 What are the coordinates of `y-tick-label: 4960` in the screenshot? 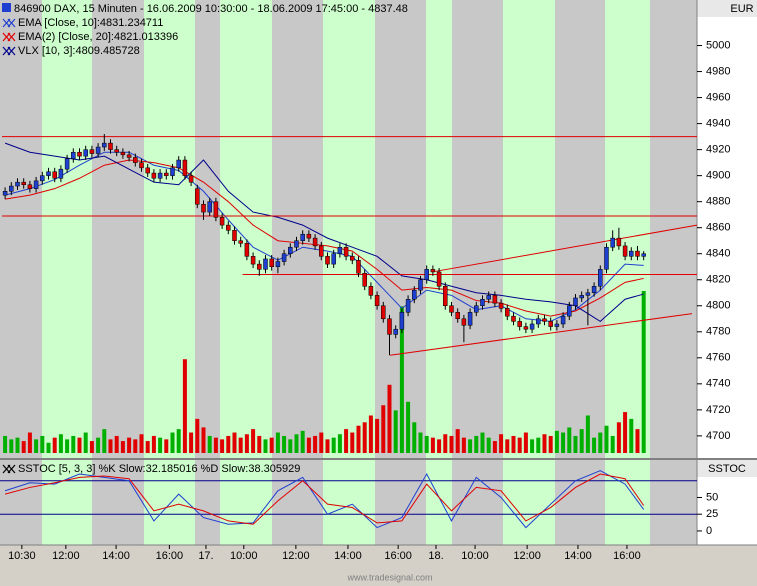 It's located at (718, 97).